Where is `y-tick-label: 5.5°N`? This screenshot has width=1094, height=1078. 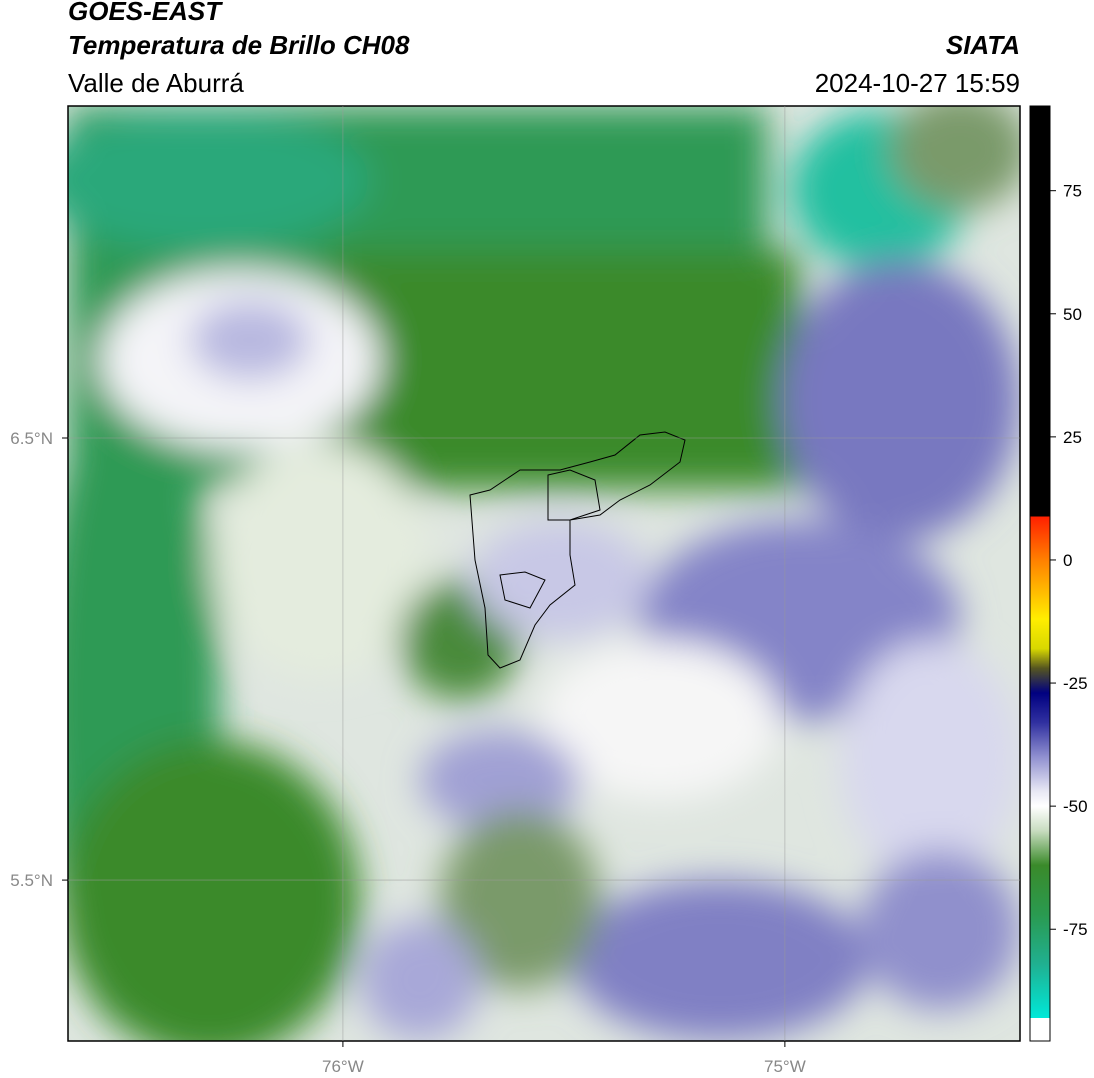
y-tick-label: 5.5°N is located at coordinates (31, 880).